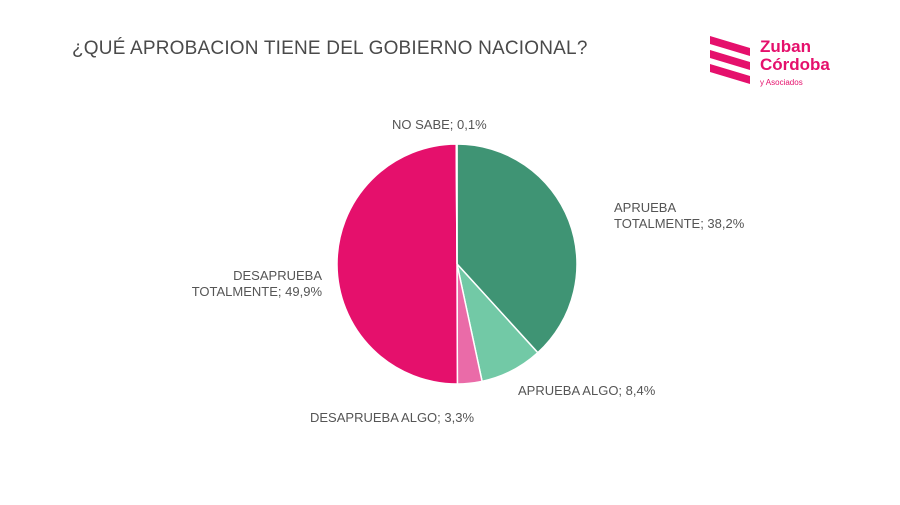 The image size is (900, 505). Describe the element at coordinates (679, 215) in the screenshot. I see `slice-label-aprueba-totalmente: APRUEBA TOTALMENTE; 38,2%` at that location.